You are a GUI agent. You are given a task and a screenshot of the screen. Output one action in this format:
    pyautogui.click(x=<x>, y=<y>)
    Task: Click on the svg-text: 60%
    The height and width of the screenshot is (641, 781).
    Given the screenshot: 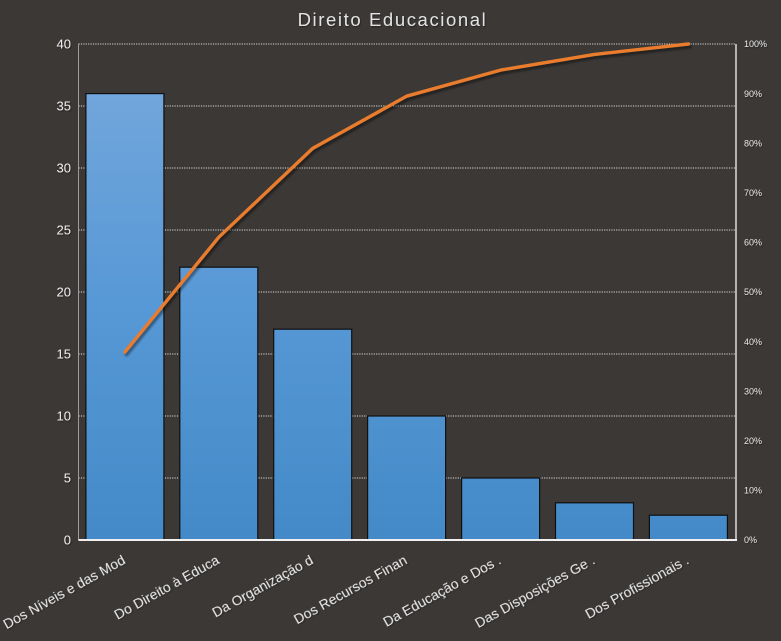 What is the action you would take?
    pyautogui.click(x=753, y=243)
    